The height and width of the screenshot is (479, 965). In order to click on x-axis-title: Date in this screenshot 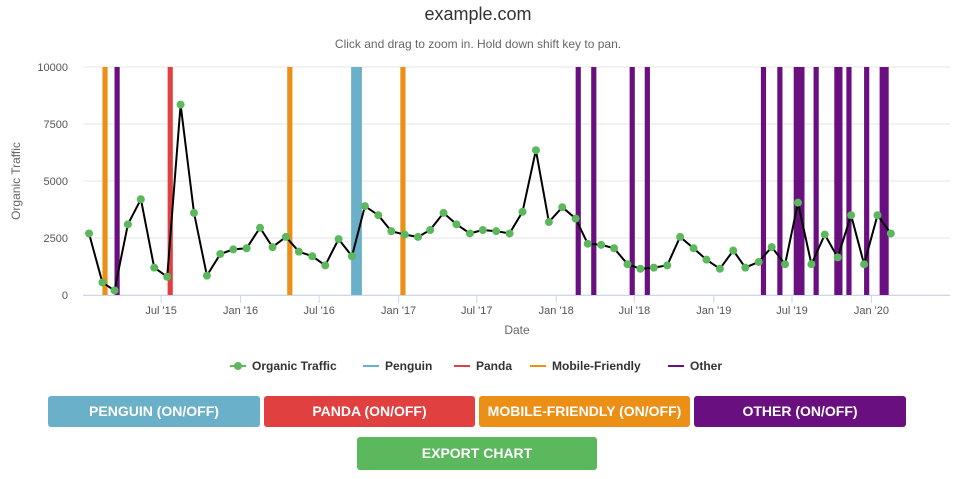, I will do `click(517, 330)`.